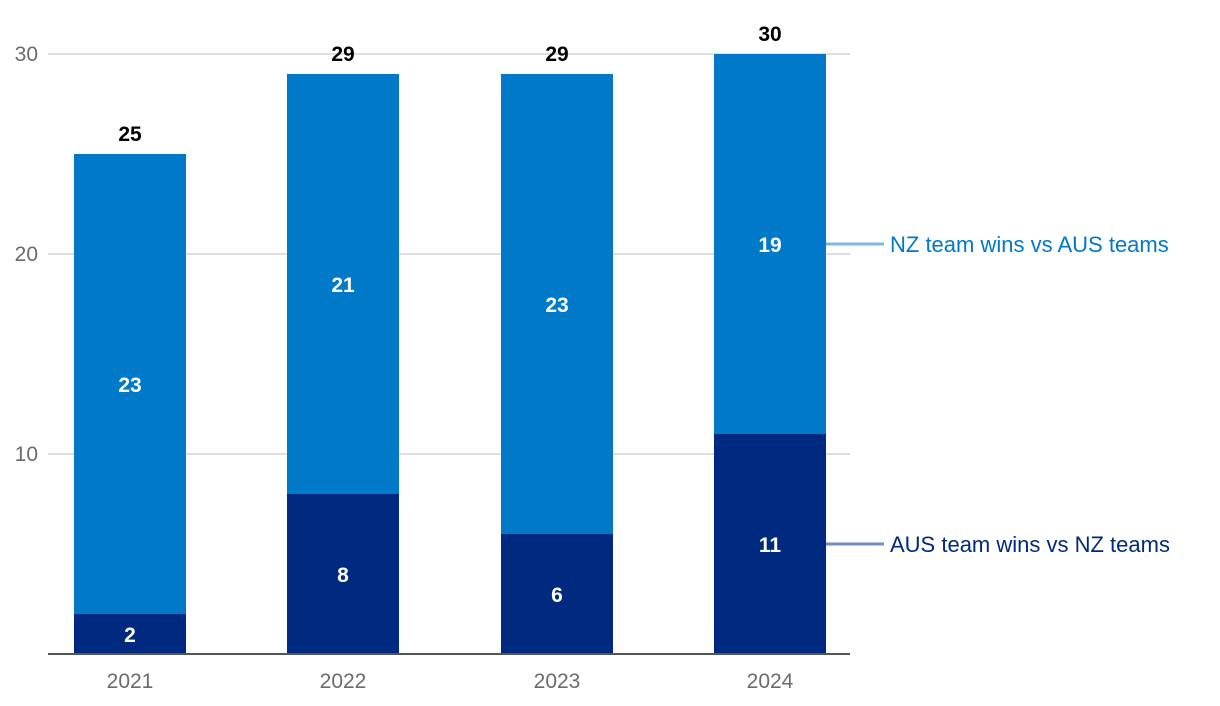 This screenshot has width=1220, height=706. What do you see at coordinates (26, 454) in the screenshot?
I see `y-tick-label-10: 10` at bounding box center [26, 454].